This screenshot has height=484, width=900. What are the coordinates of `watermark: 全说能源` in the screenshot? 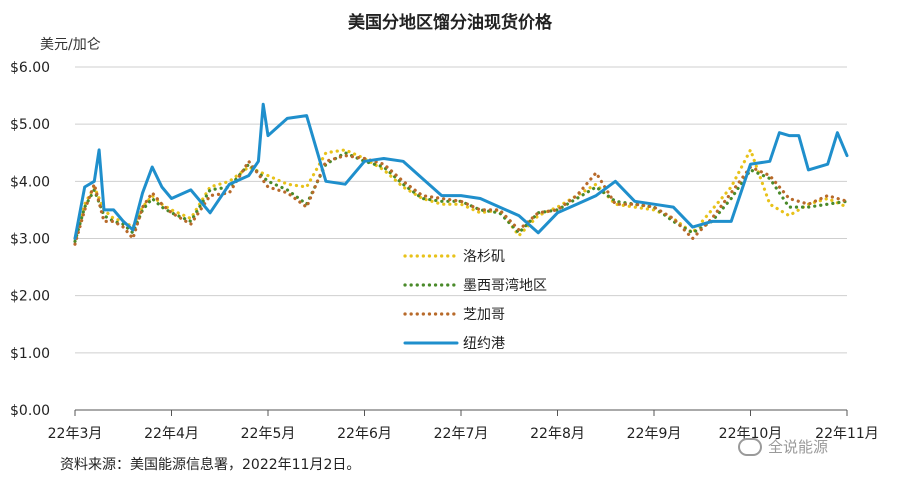 It's located at (783, 446).